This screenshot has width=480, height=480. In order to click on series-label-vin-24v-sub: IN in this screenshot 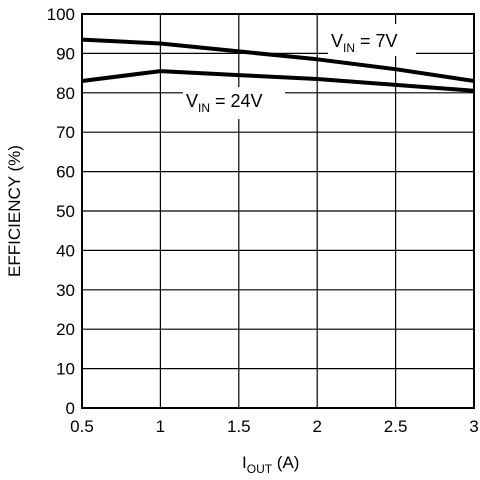, I will do `click(204, 108)`.